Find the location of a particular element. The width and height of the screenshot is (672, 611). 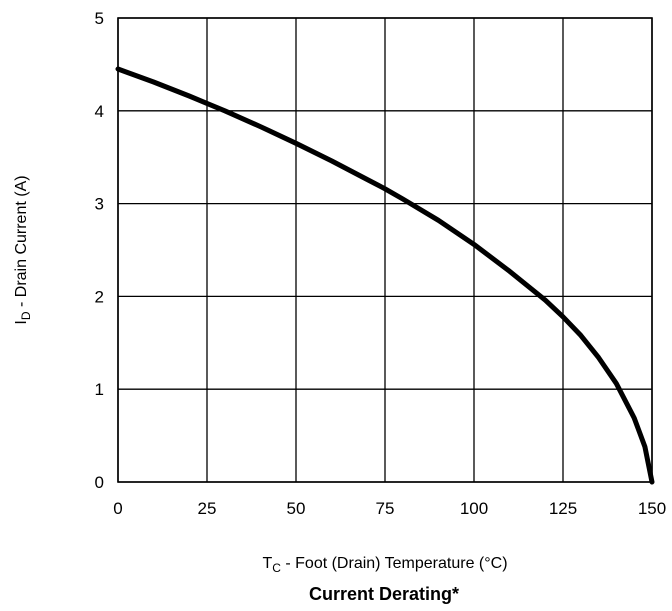

y-tick-label: 3 is located at coordinates (99, 204).